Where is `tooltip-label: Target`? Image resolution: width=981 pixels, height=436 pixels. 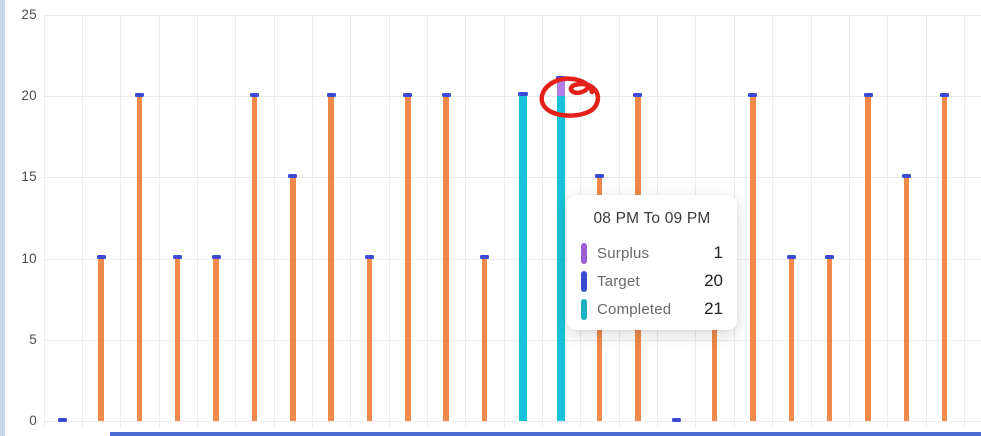 tooltip-label: Target is located at coordinates (618, 281).